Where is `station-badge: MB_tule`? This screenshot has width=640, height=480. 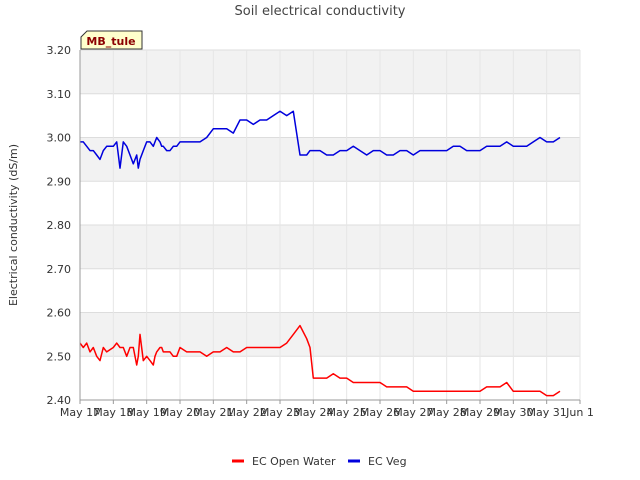
station-badge: MB_tule is located at coordinates (111, 40).